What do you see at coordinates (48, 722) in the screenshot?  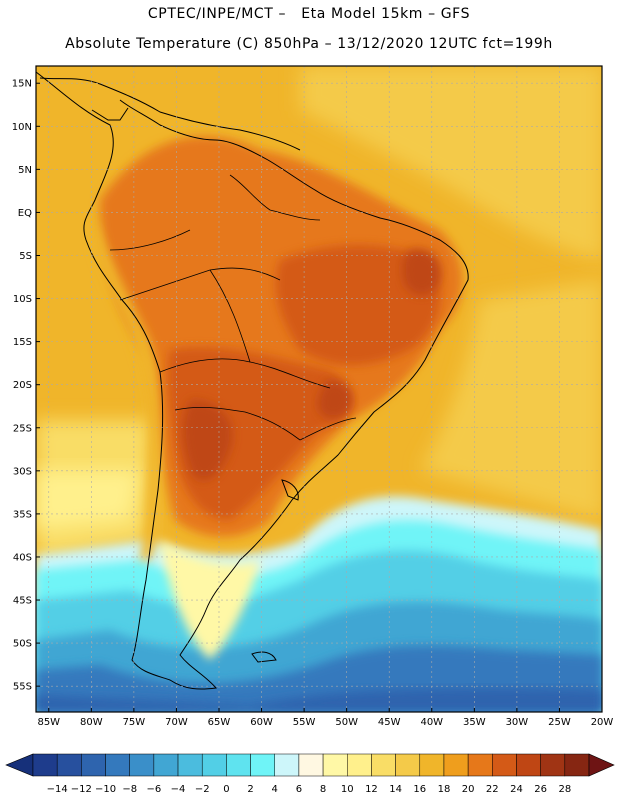 I see `lon-label: 85W` at bounding box center [48, 722].